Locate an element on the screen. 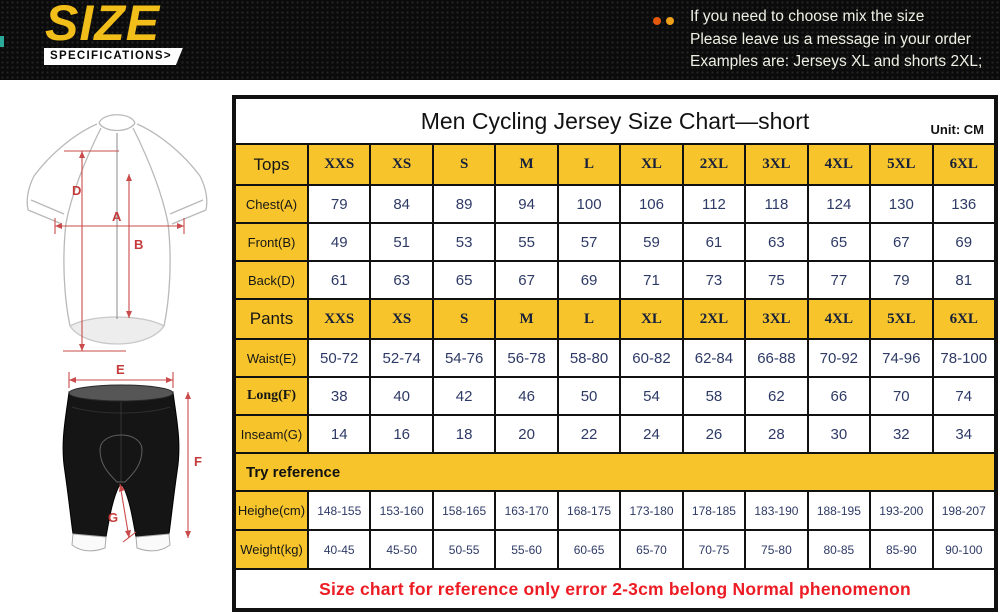 The width and height of the screenshot is (1000, 616). row-label: Waist(E) is located at coordinates (271, 358).